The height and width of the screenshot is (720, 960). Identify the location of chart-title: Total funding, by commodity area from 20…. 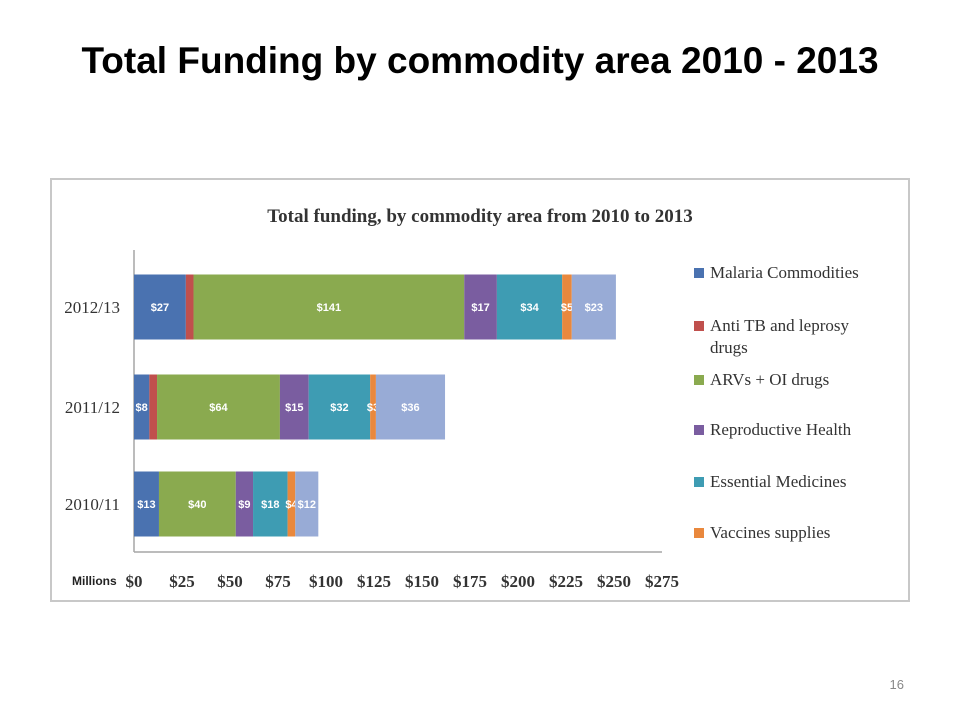
(480, 216).